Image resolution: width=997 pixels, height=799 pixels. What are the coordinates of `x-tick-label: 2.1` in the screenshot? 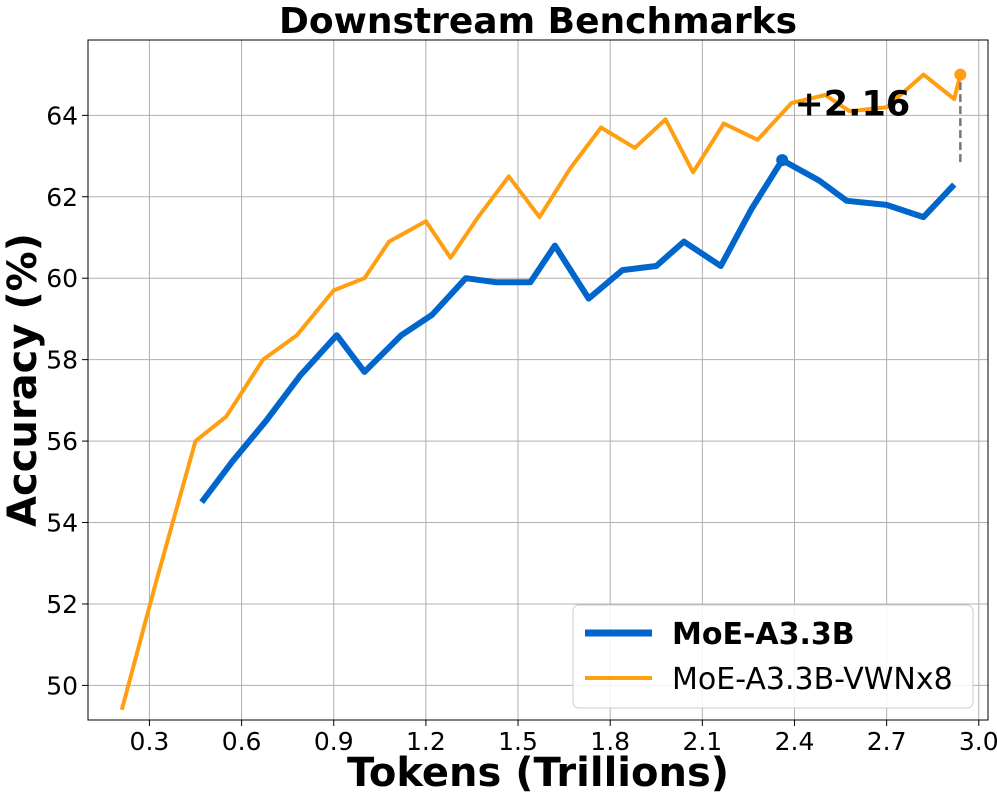 It's located at (702, 741).